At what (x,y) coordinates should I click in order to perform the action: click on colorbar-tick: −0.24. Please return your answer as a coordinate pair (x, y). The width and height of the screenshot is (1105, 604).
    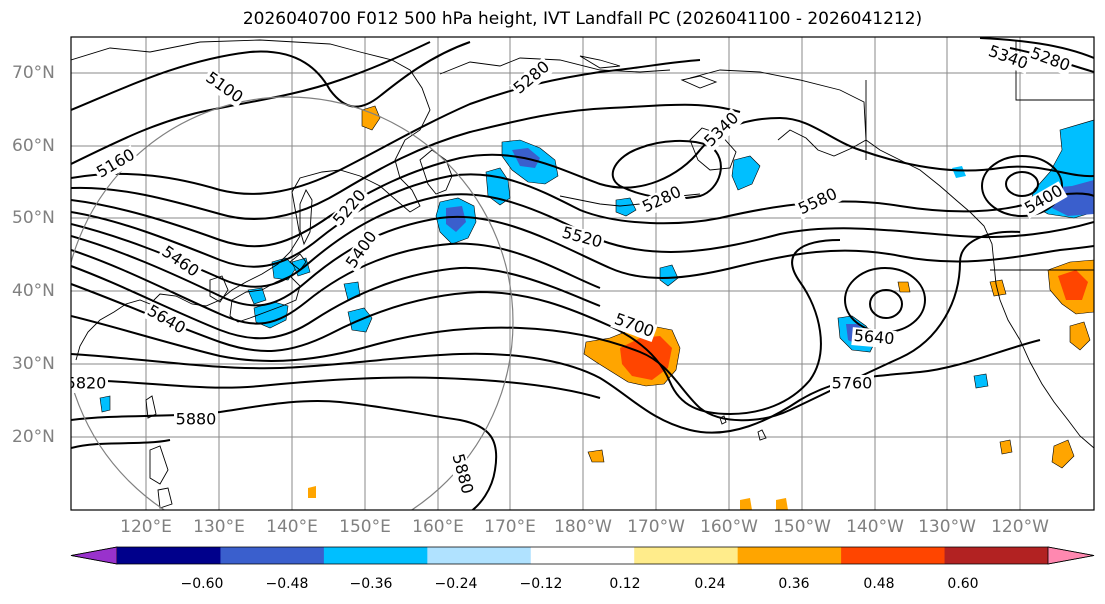
    Looking at the image, I should click on (456, 584).